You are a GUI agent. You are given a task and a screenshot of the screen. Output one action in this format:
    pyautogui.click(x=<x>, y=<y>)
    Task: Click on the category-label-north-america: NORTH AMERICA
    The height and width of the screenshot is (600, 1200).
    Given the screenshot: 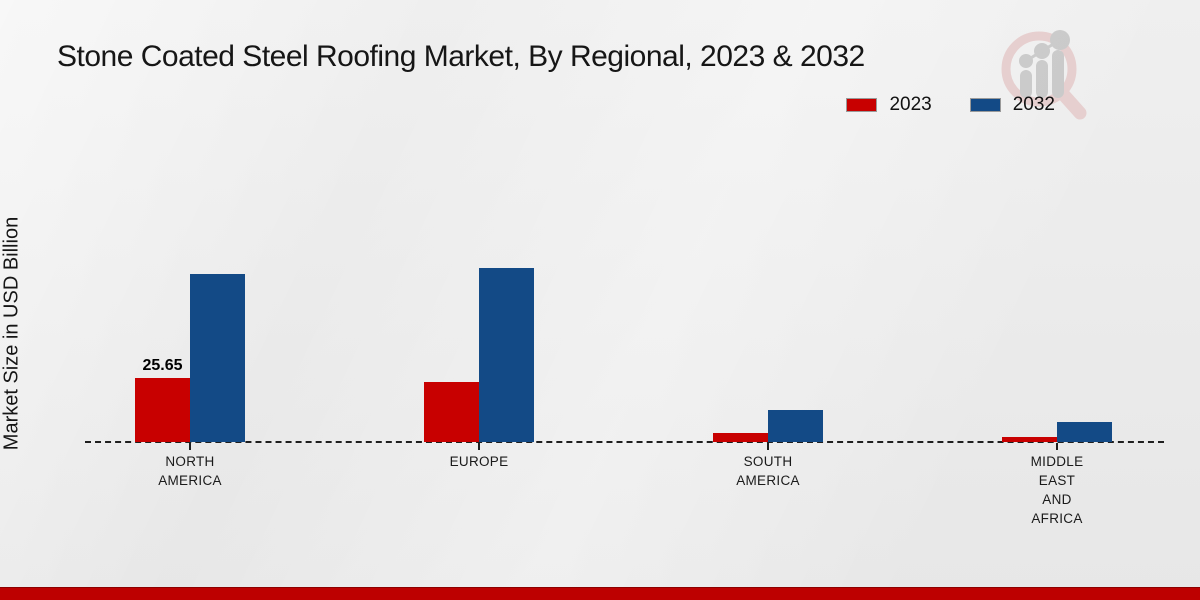 What is the action you would take?
    pyautogui.click(x=190, y=471)
    